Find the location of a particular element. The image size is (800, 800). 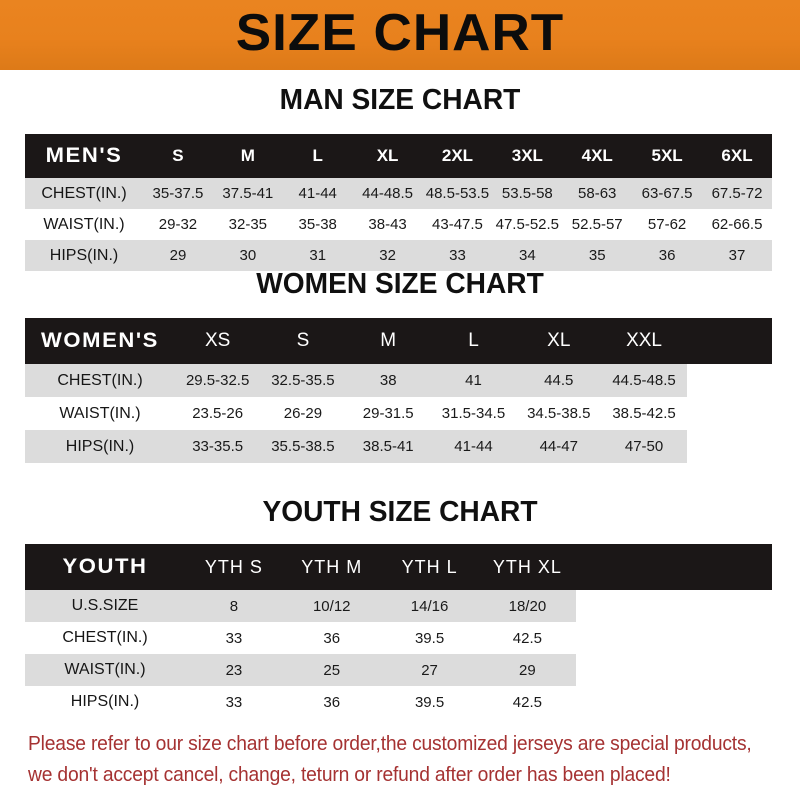

measurement-cell: 26-29 is located at coordinates (303, 413).